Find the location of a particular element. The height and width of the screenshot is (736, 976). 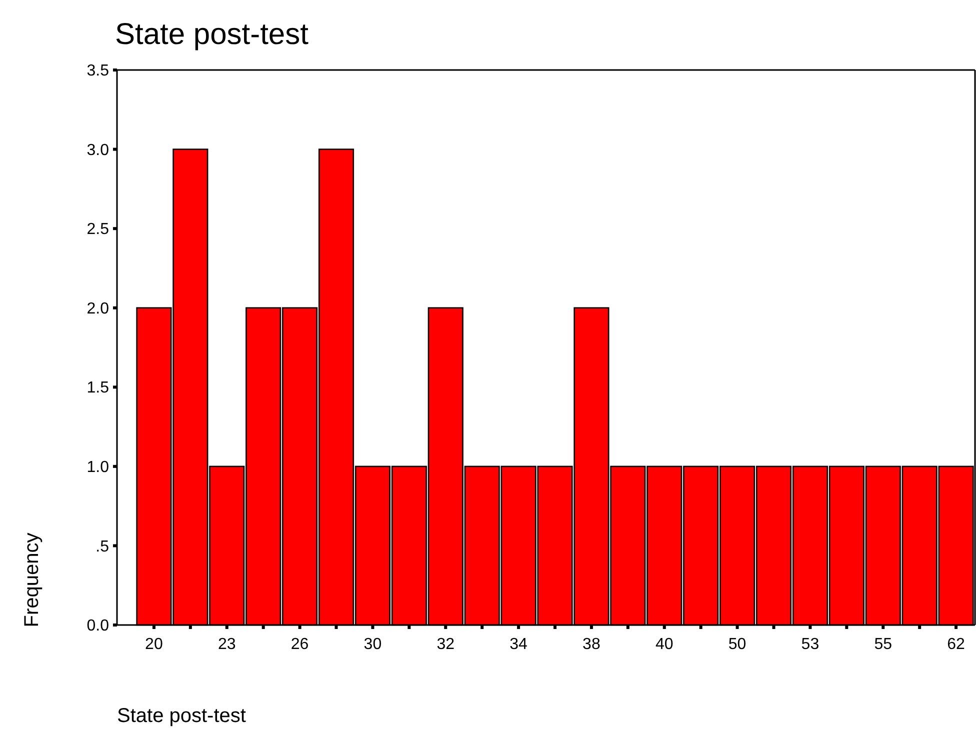

y-tick-label: .5 is located at coordinates (103, 547).